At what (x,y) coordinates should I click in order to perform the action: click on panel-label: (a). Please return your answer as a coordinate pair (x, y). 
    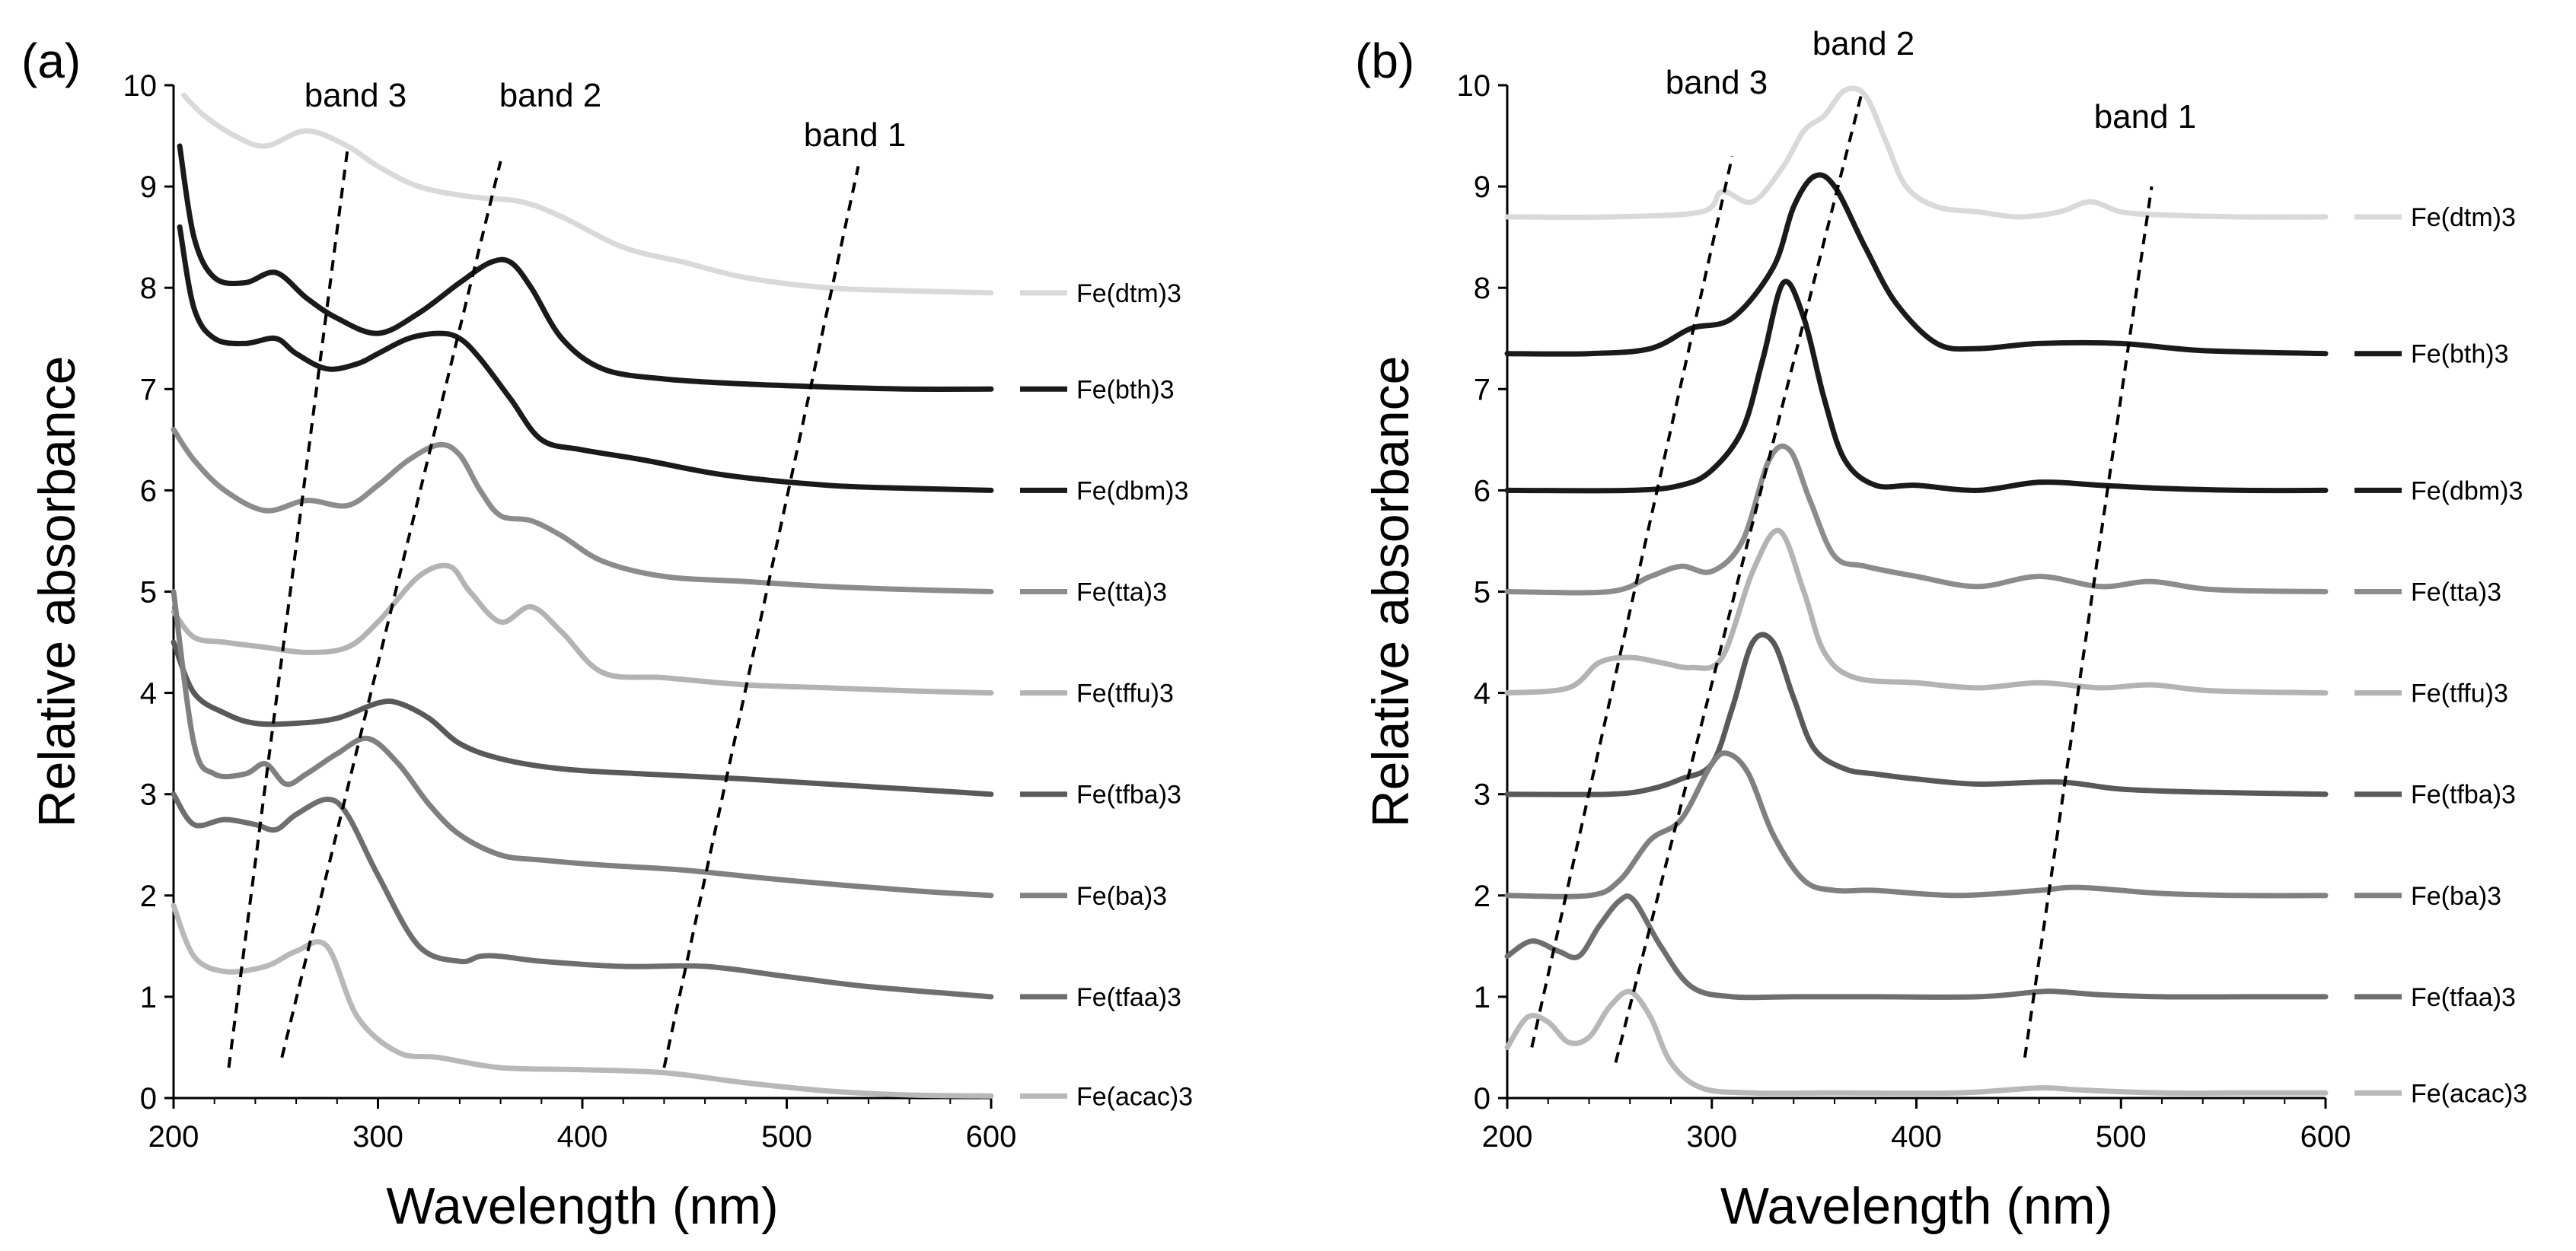
    Looking at the image, I should click on (51, 61).